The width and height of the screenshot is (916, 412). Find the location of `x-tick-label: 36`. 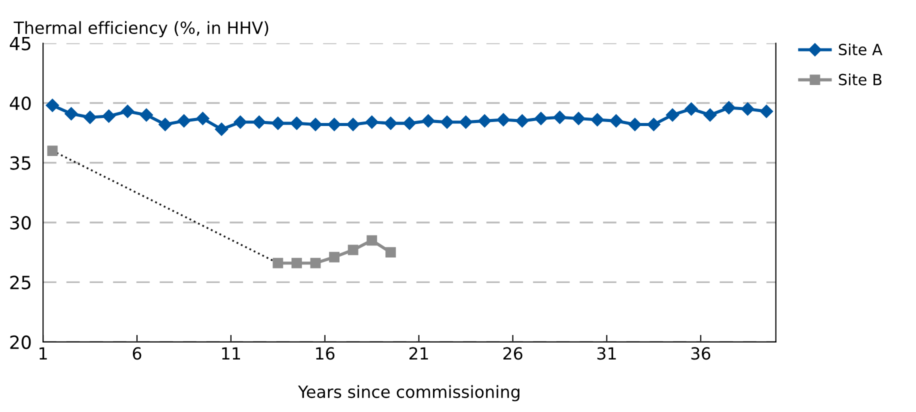

x-tick-label: 36 is located at coordinates (700, 353).